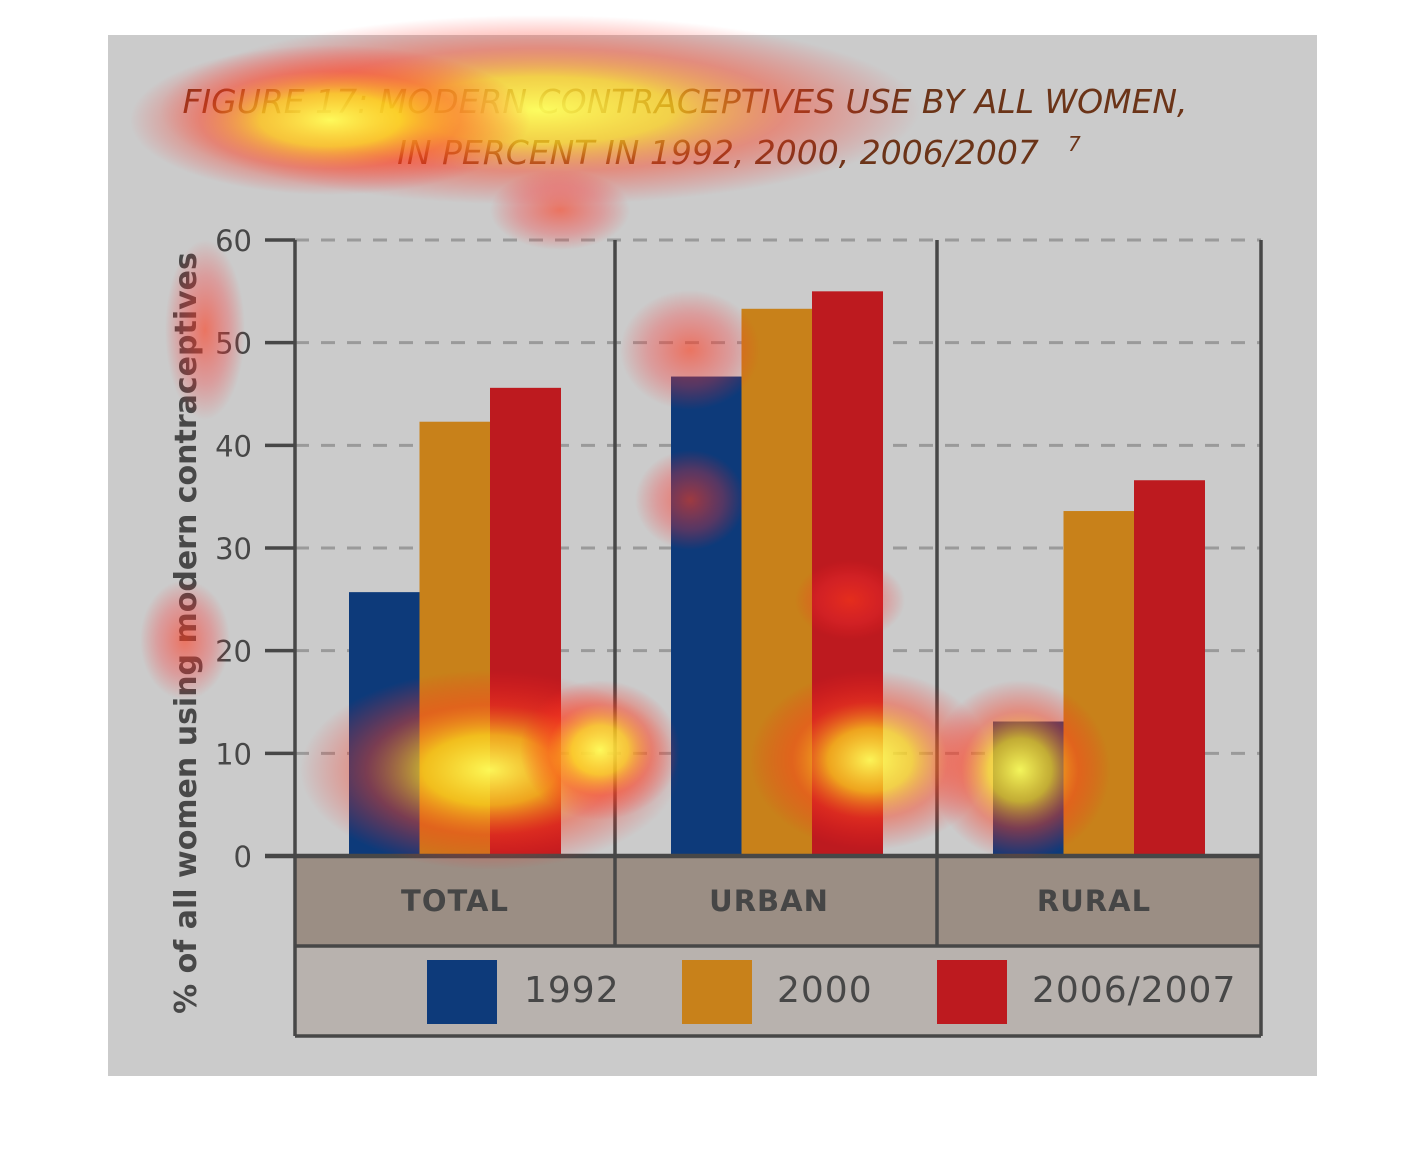 This screenshot has width=1426, height=1170. I want to click on y-tick-label: 10, so click(233, 754).